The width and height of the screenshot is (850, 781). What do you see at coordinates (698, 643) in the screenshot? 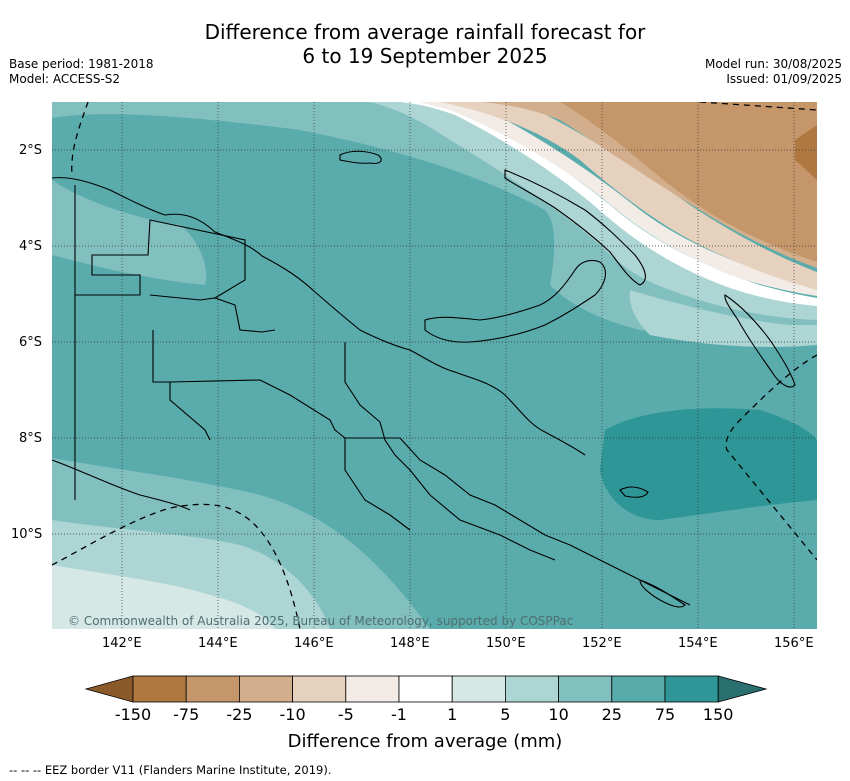
I see `lon-label: 154°E` at bounding box center [698, 643].